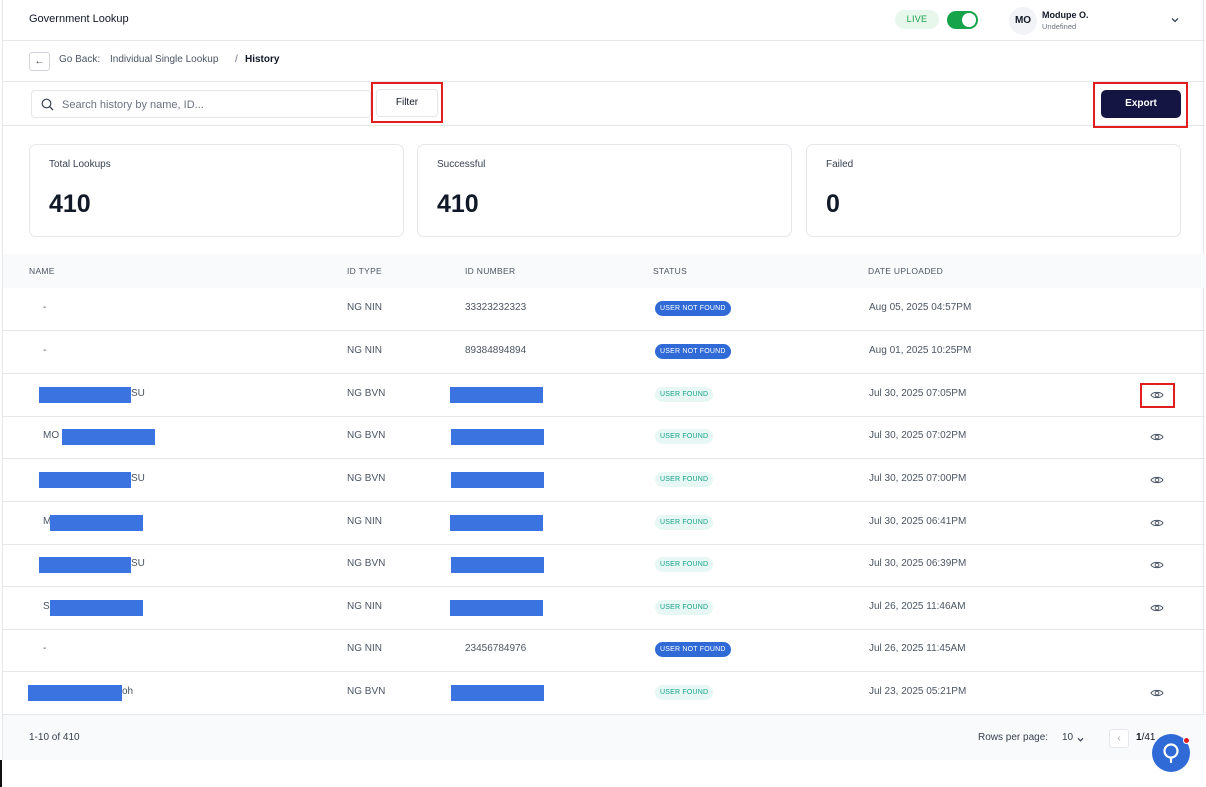 Image resolution: width=1206 pixels, height=787 pixels. I want to click on column-header-name: NAME, so click(42, 271).